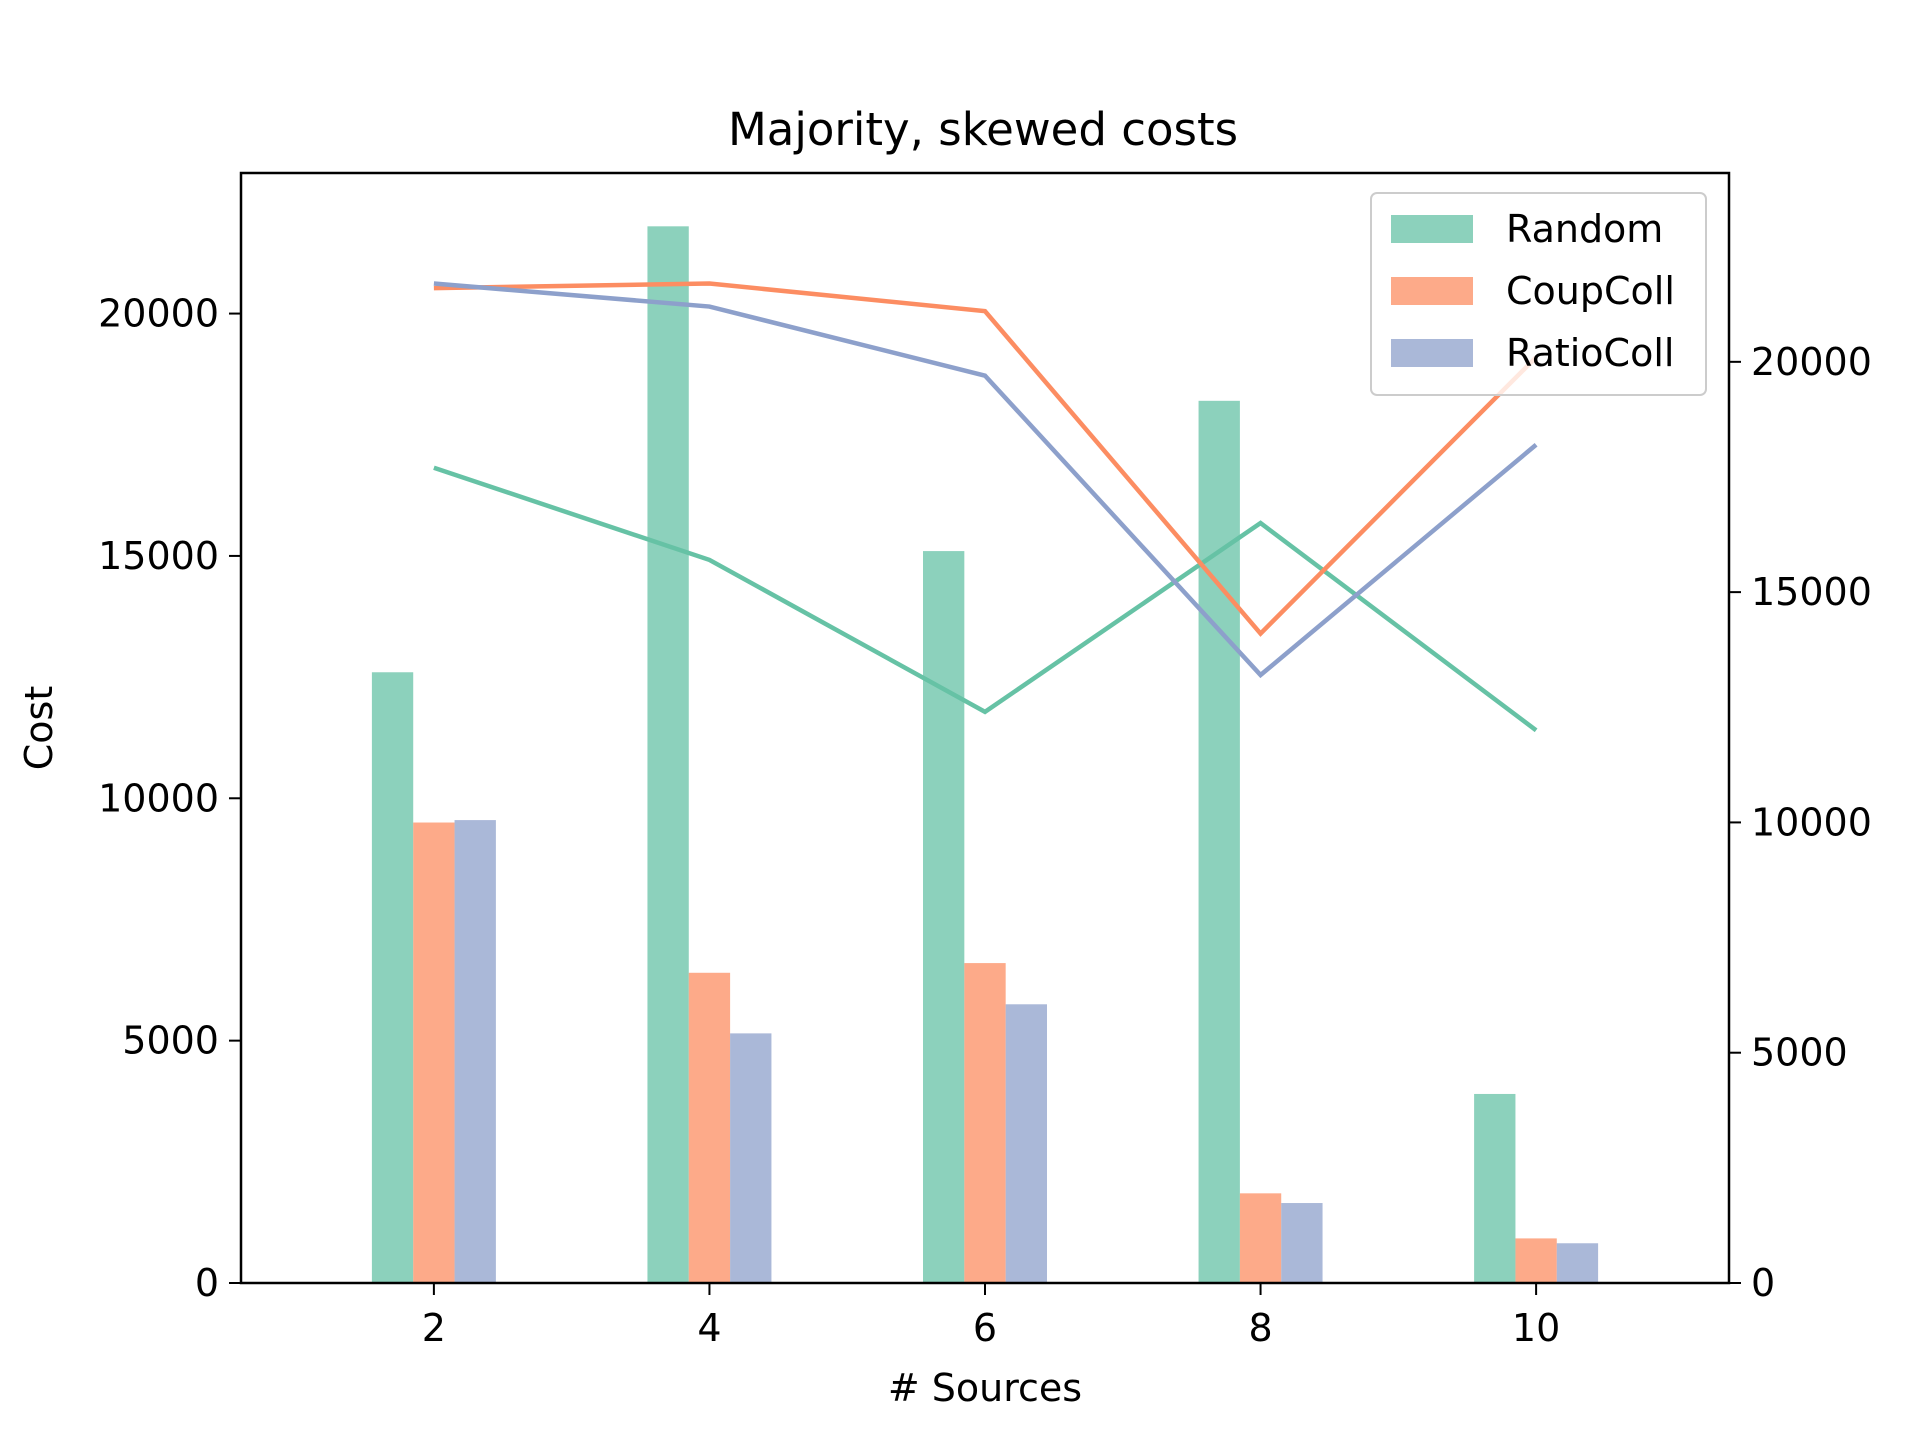  What do you see at coordinates (1811, 822) in the screenshot?
I see `y2-tick-label: 10000` at bounding box center [1811, 822].